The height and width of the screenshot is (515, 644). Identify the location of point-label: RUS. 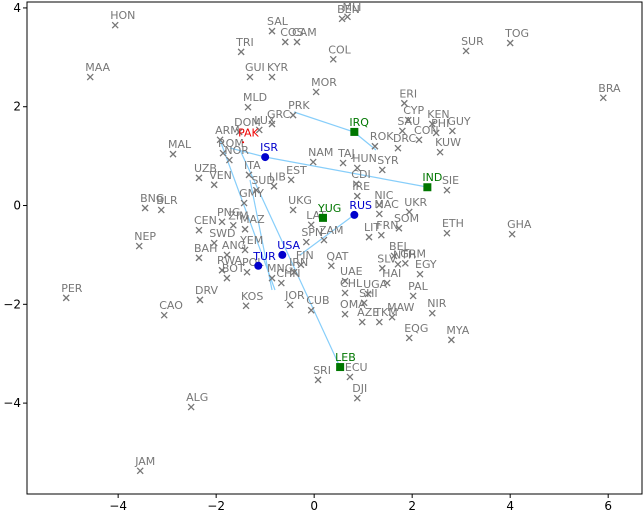
(360, 205).